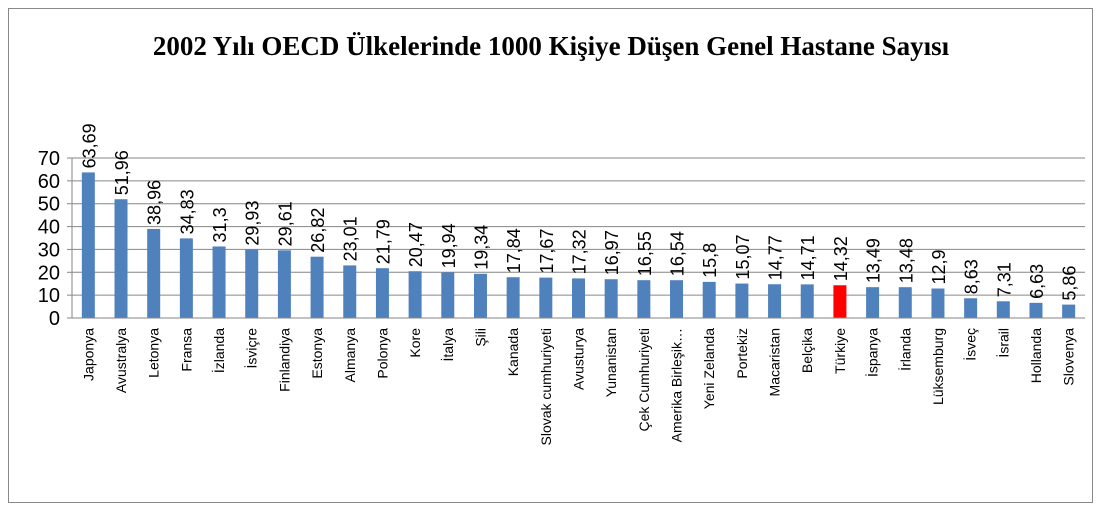 This screenshot has width=1103, height=514. Describe the element at coordinates (1070, 283) in the screenshot. I see `value-label: 5,86` at that location.